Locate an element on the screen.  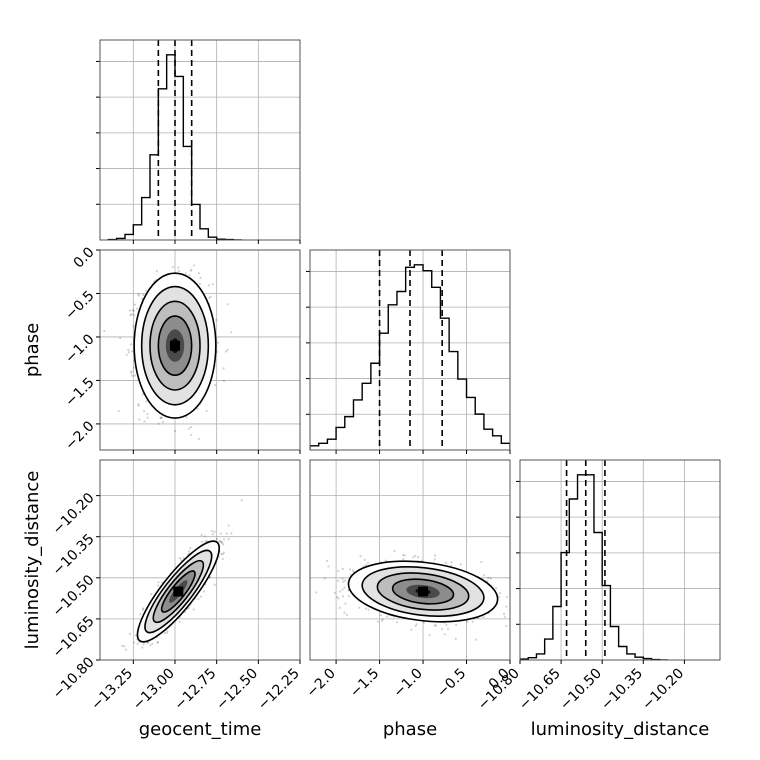
density-peak is located at coordinates (178, 591).